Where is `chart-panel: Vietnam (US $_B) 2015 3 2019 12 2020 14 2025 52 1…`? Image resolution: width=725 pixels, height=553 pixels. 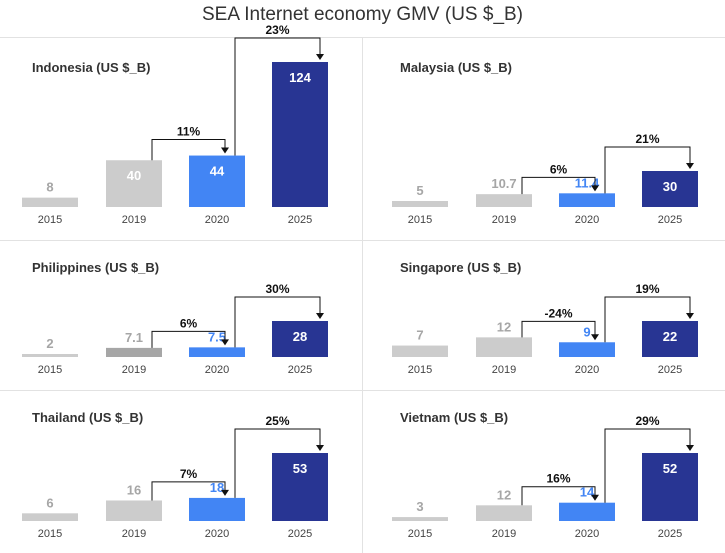
chart-panel: Vietnam (US $_B) 2015 3 2019 12 2020 14 2025 52 1… is located at coordinates (543, 471).